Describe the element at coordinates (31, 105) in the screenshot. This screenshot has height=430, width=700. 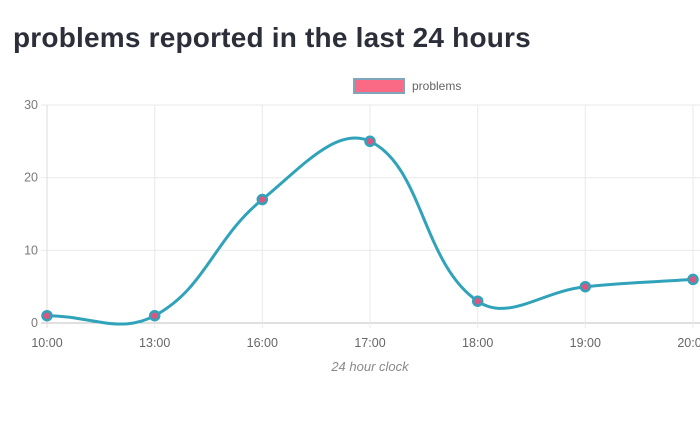
I see `y-tick-label-30: 30` at that location.